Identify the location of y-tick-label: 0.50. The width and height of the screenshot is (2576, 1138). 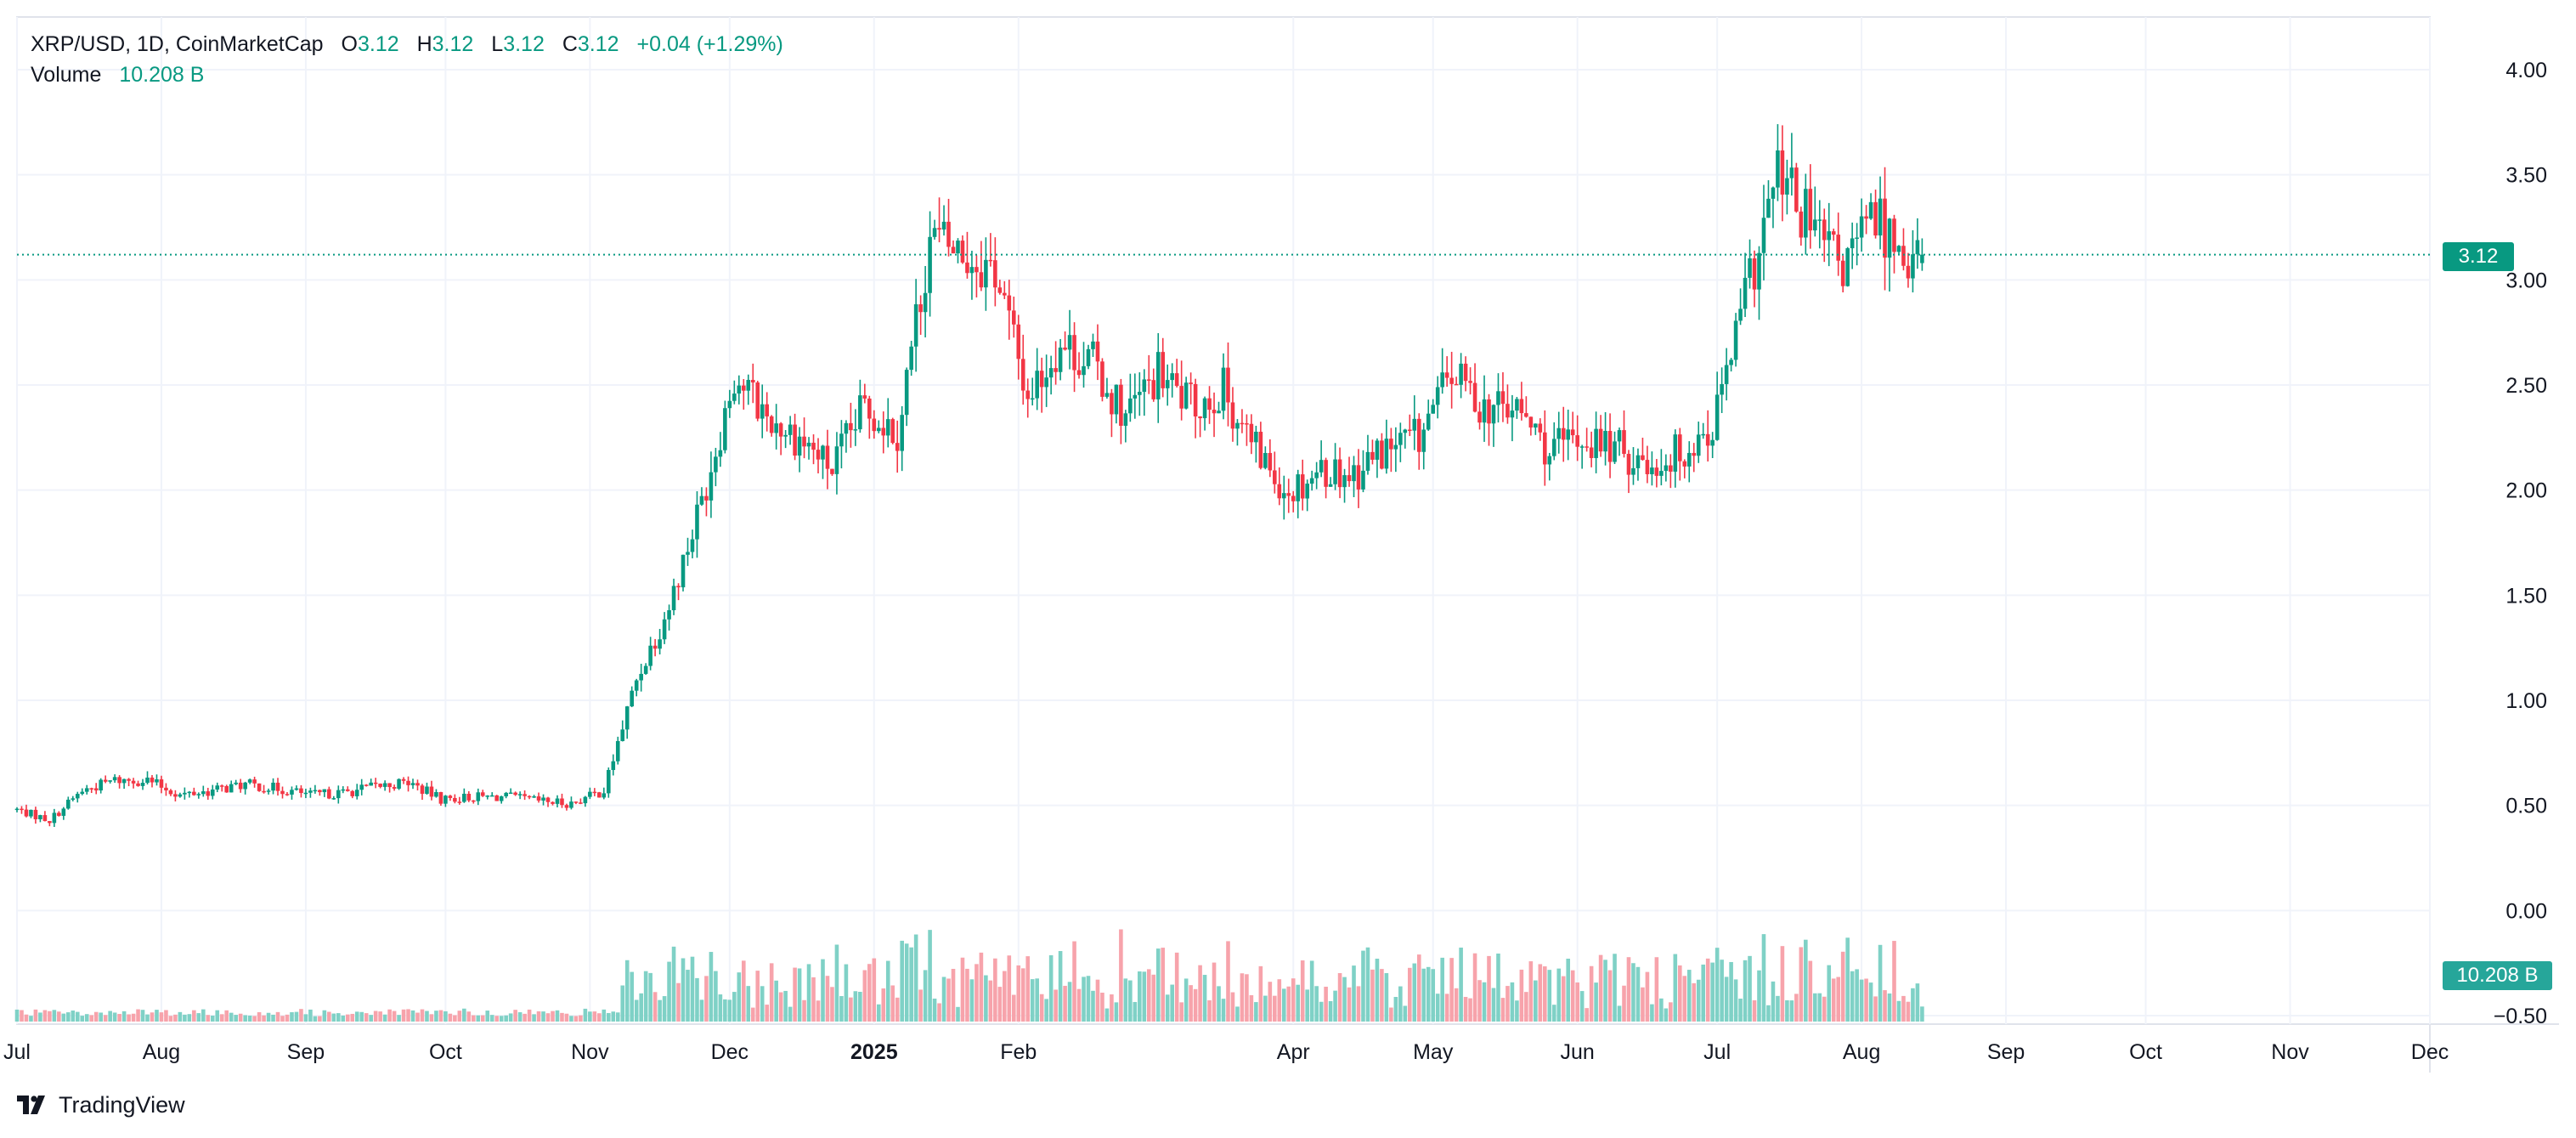
(2526, 806).